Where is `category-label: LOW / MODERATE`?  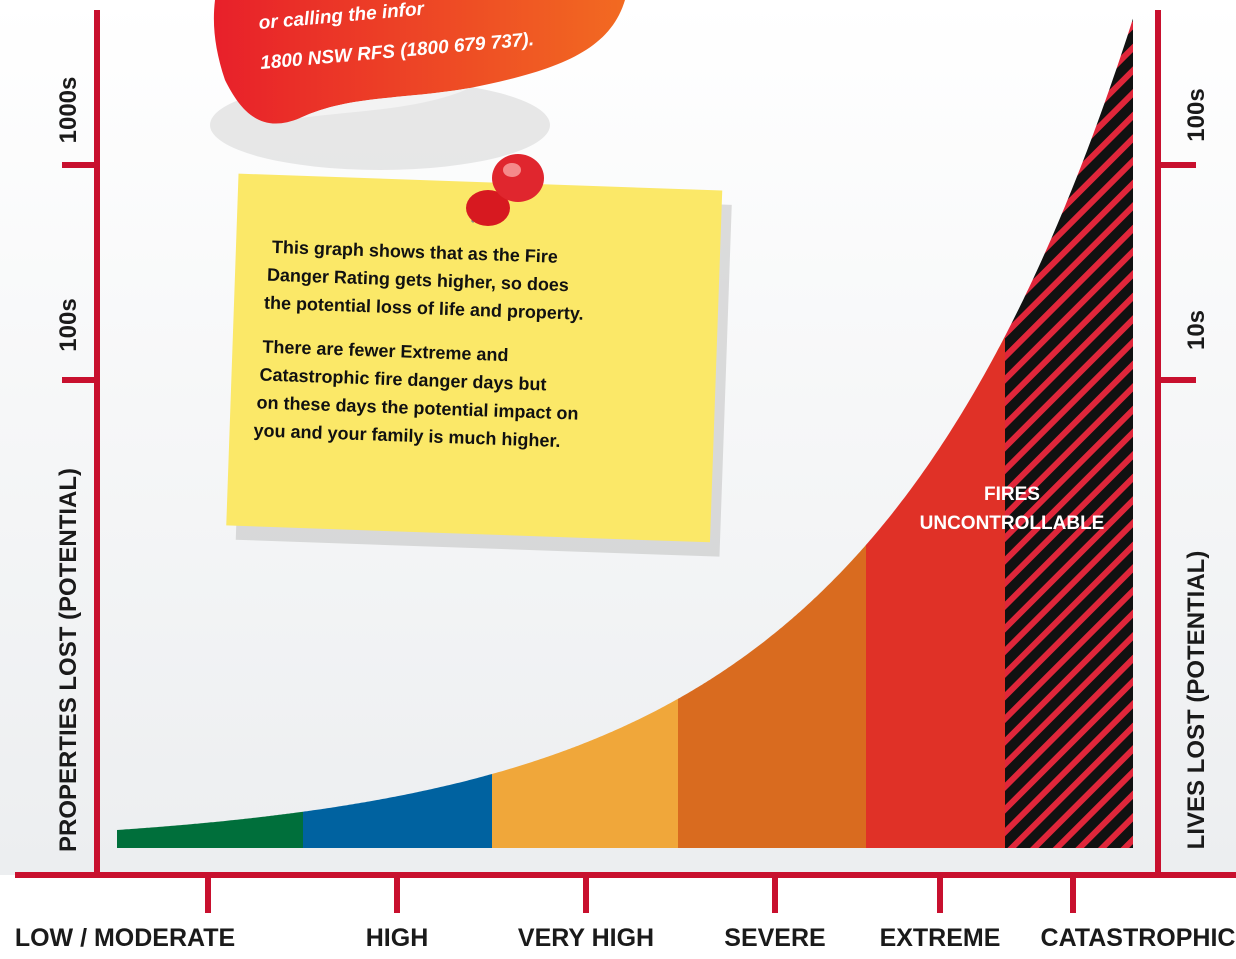 category-label: LOW / MODERATE is located at coordinates (125, 938).